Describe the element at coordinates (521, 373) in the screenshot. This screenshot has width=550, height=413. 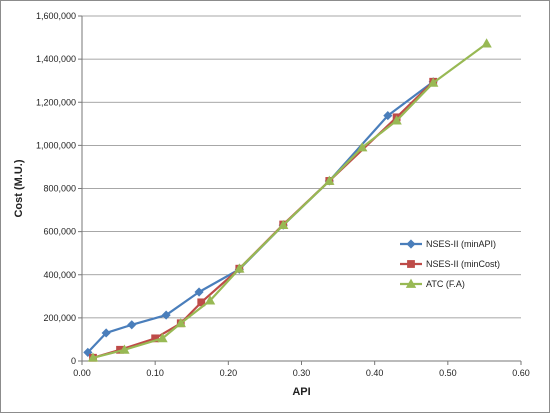
I see `x-tick-label: 0.60` at that location.